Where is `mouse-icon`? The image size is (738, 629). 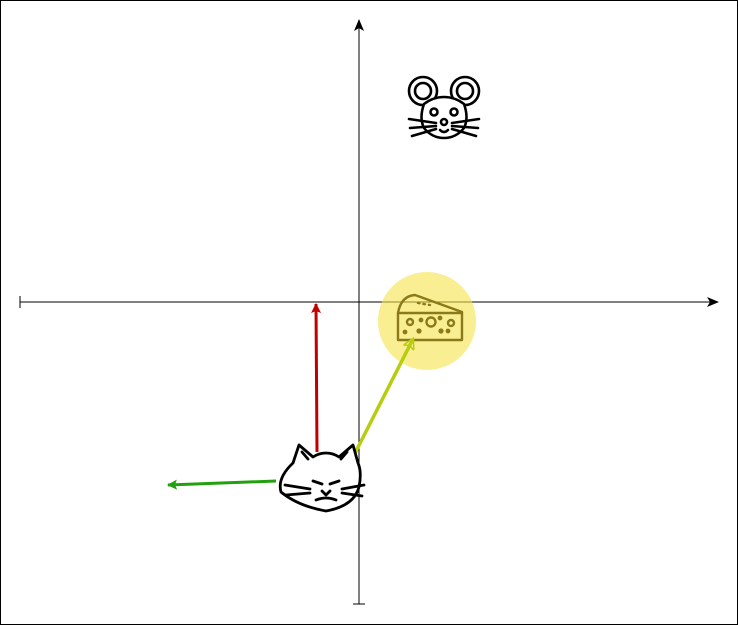 mouse-icon is located at coordinates (444, 107).